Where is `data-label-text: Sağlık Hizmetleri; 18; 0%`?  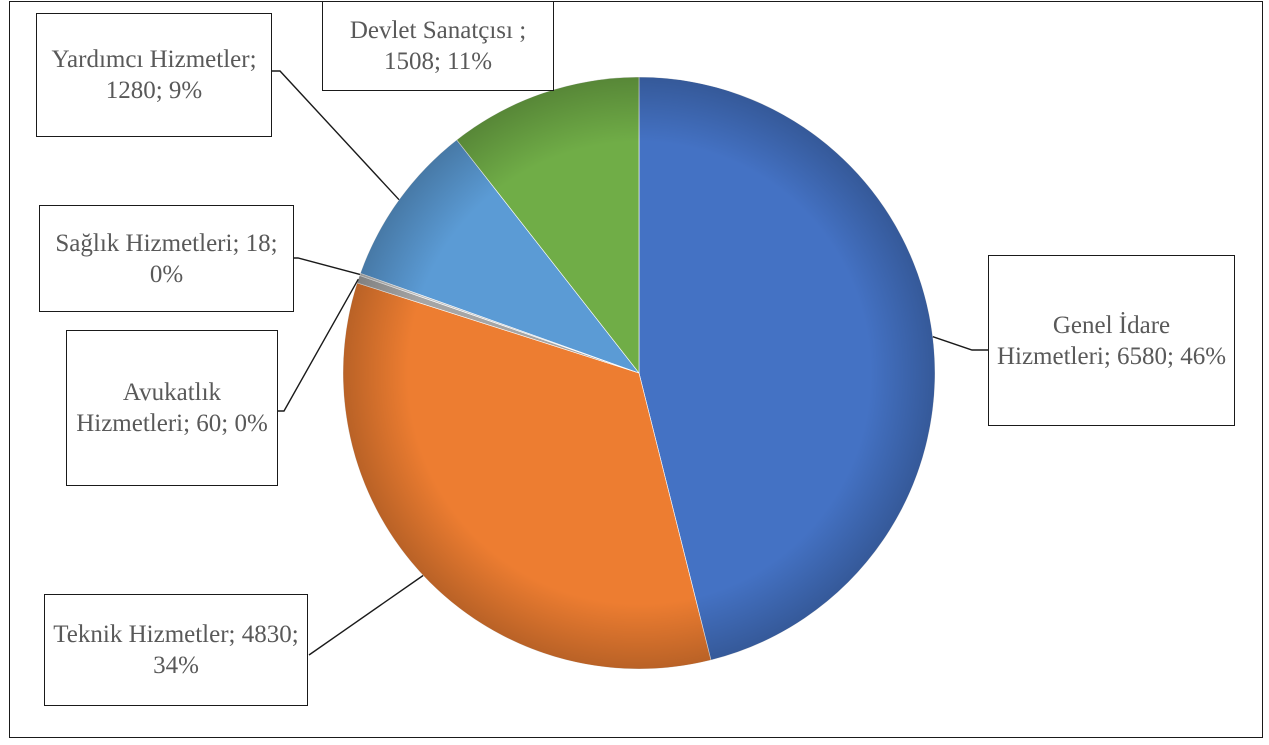 data-label-text: Sağlık Hizmetleri; 18; 0% is located at coordinates (166, 258).